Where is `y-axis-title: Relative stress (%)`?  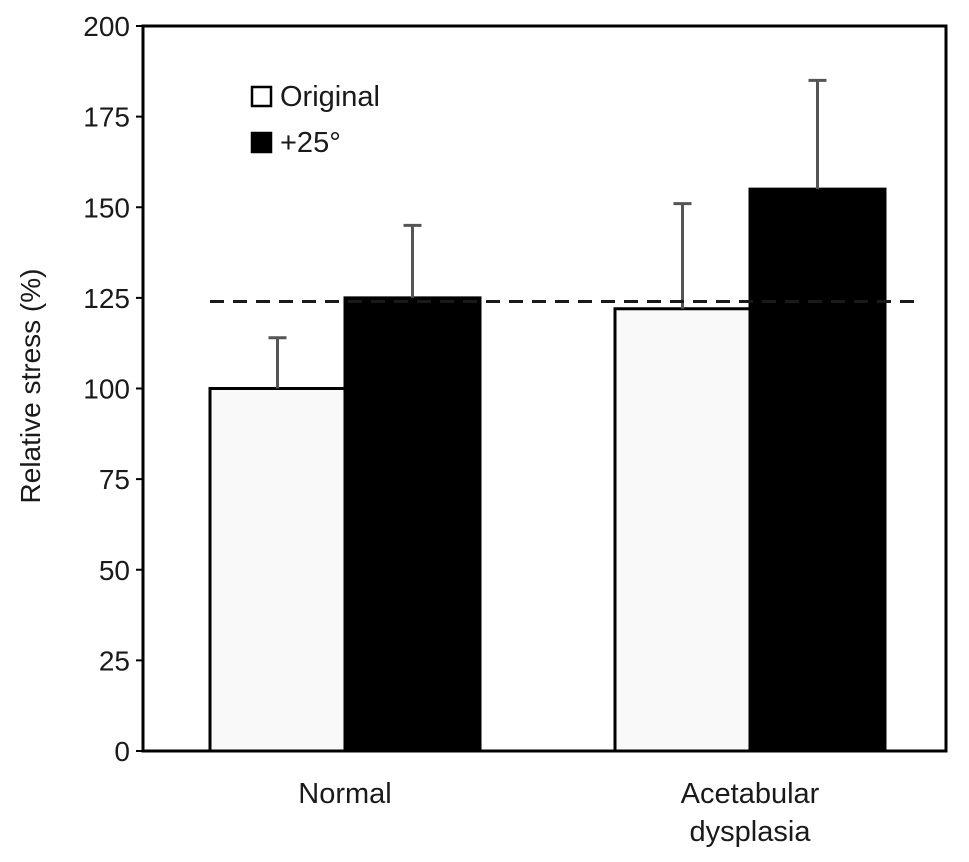 y-axis-title: Relative stress (%) is located at coordinates (30, 386).